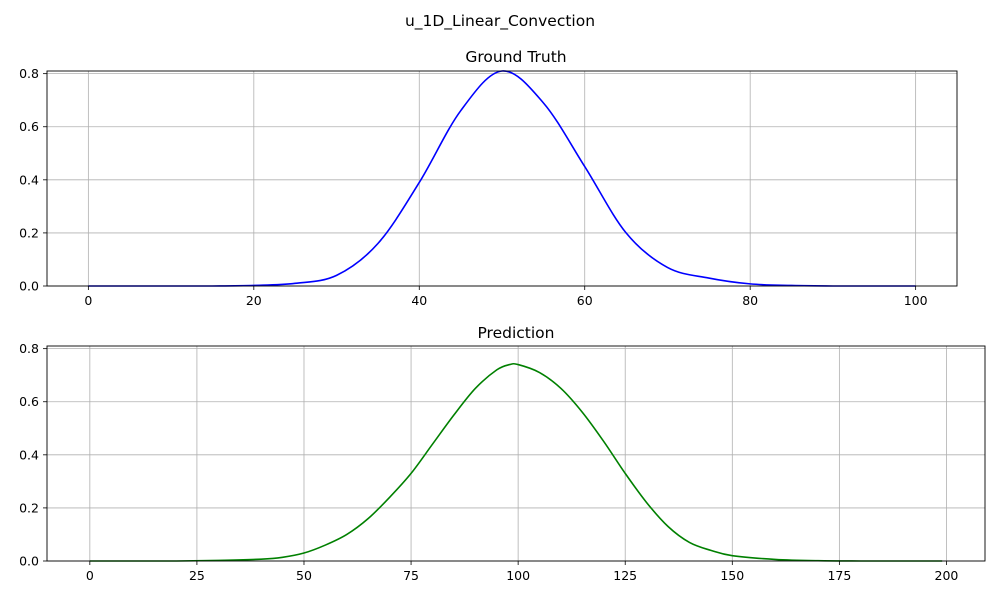 Image resolution: width=1000 pixels, height=600 pixels. Describe the element at coordinates (947, 575) in the screenshot. I see `prediction-xtick-label-8: 200` at that location.